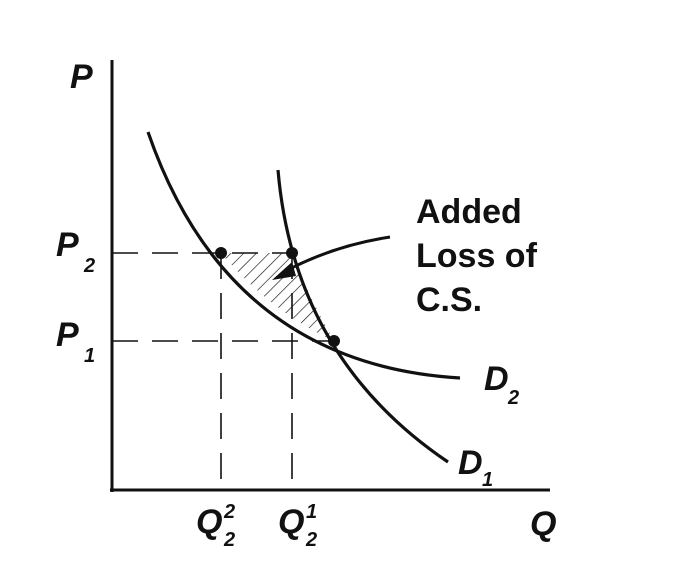 The image size is (676, 576). Describe the element at coordinates (291, 522) in the screenshot. I see `quantity-label-q2-1-main: Q` at that location.